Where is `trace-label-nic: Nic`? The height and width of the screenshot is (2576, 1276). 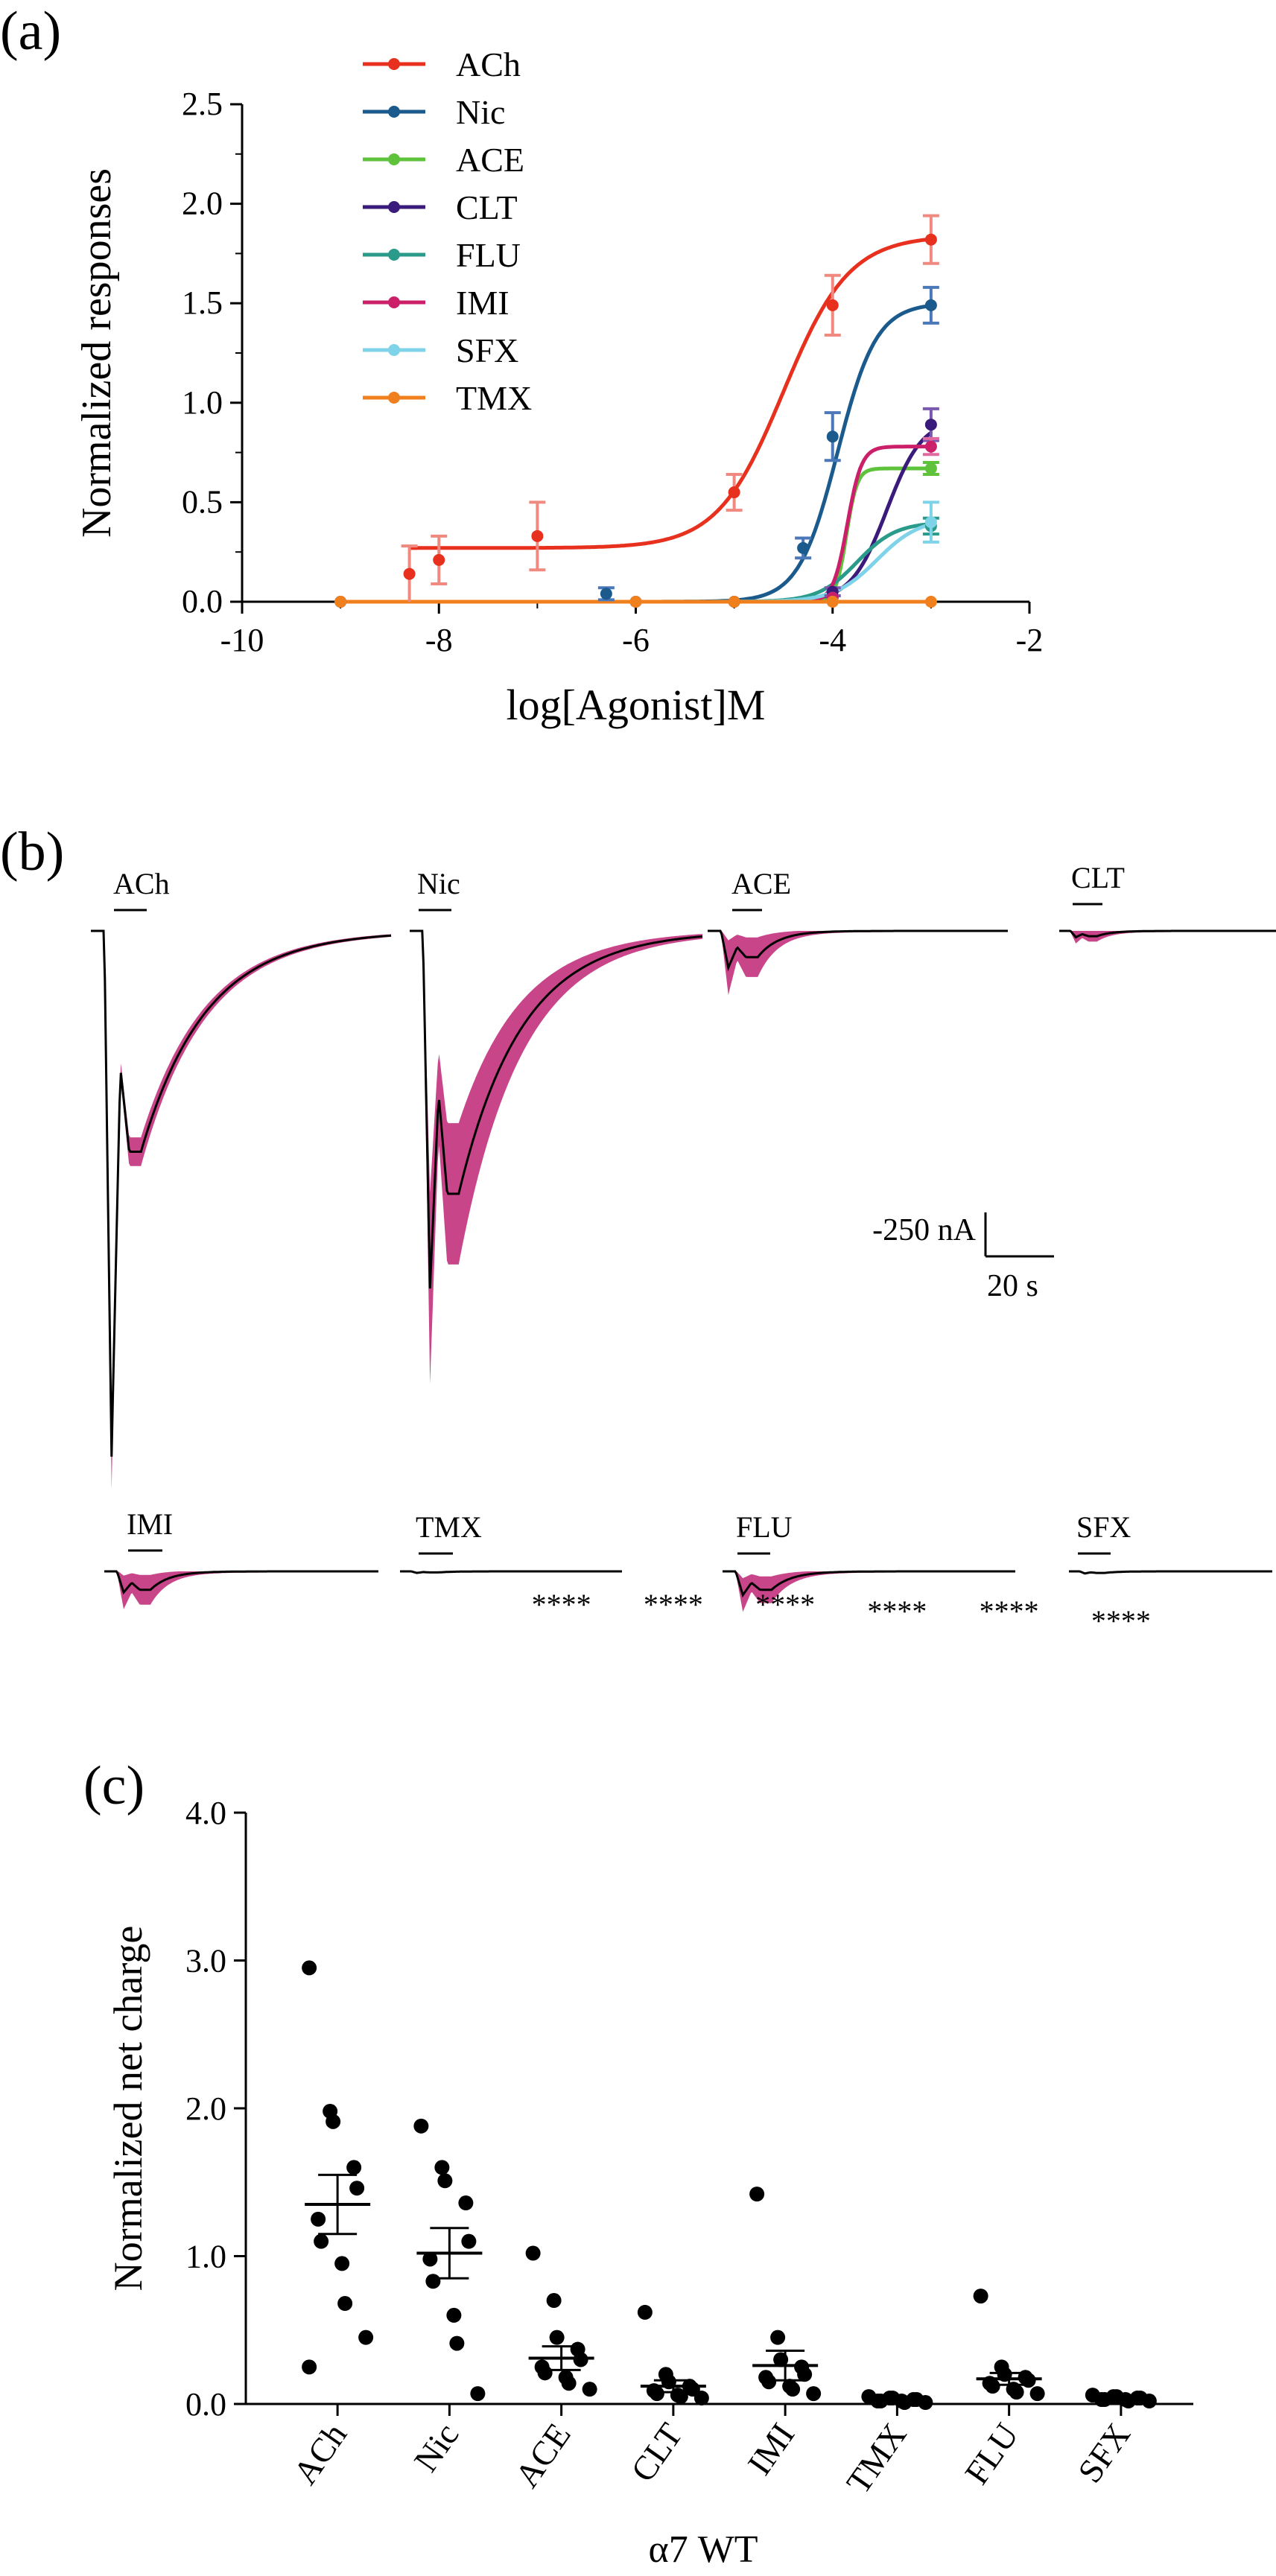 trace-label-nic: Nic is located at coordinates (439, 883).